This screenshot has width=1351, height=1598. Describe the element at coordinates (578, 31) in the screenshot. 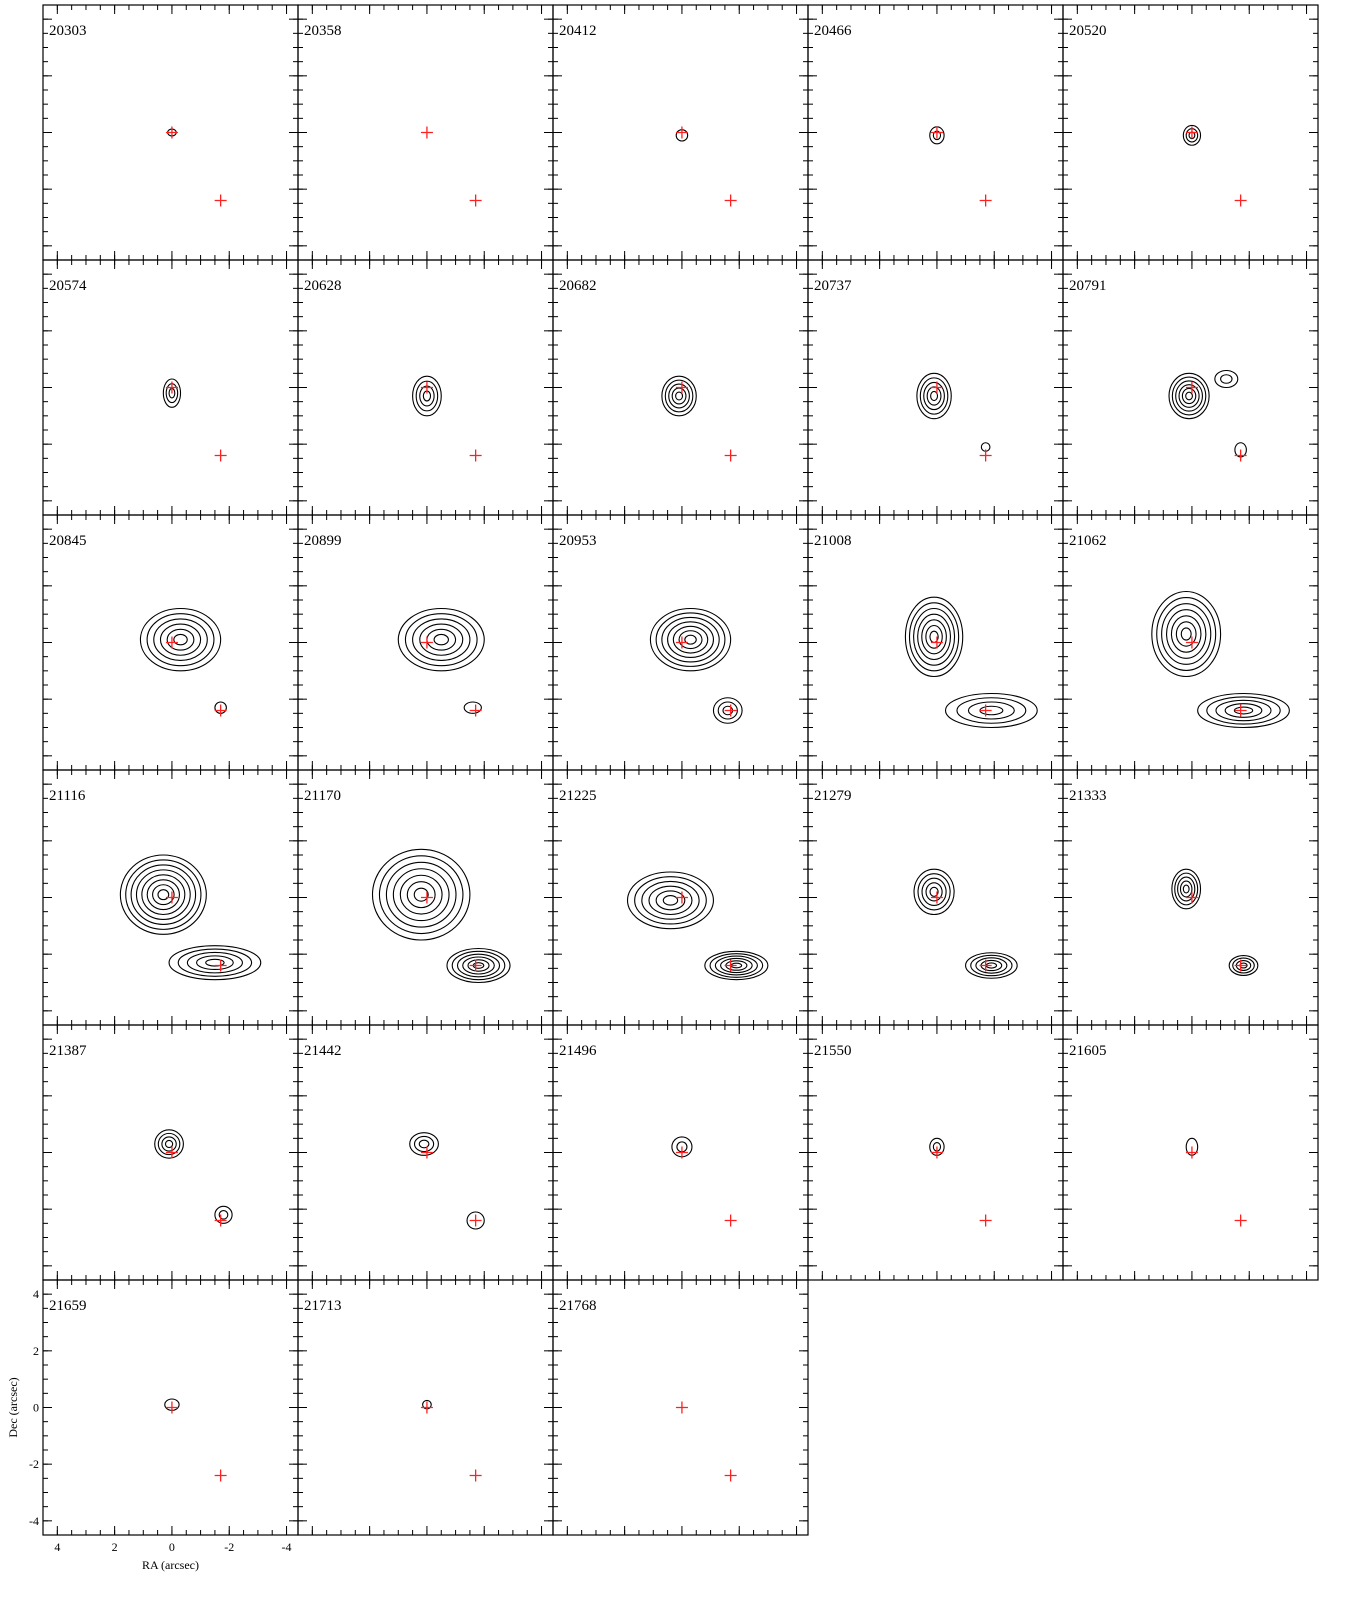

I see `panel-label: 20412` at that location.